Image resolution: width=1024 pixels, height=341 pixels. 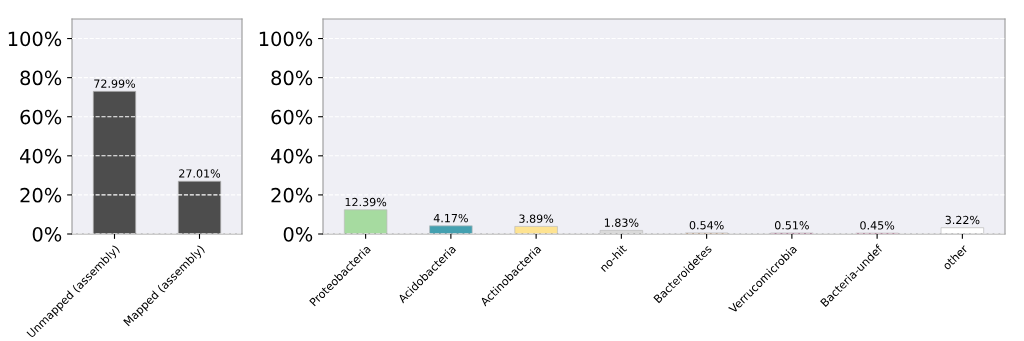 What do you see at coordinates (115, 83) in the screenshot?
I see `data-label: 72.99%` at bounding box center [115, 83].